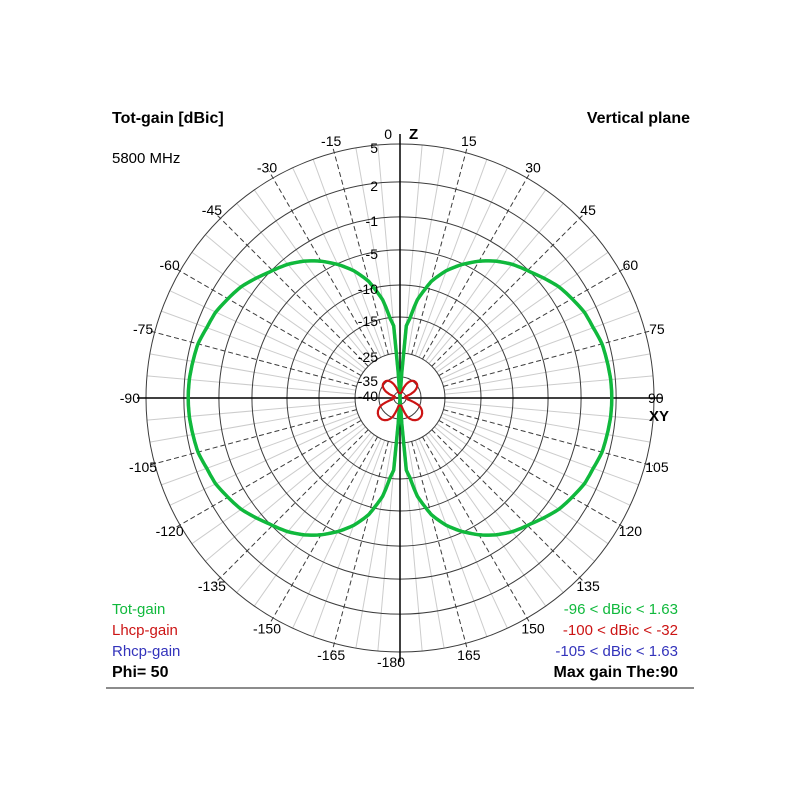 This screenshot has width=800, height=800. I want to click on lhcp-gain-curve, so click(400, 400).